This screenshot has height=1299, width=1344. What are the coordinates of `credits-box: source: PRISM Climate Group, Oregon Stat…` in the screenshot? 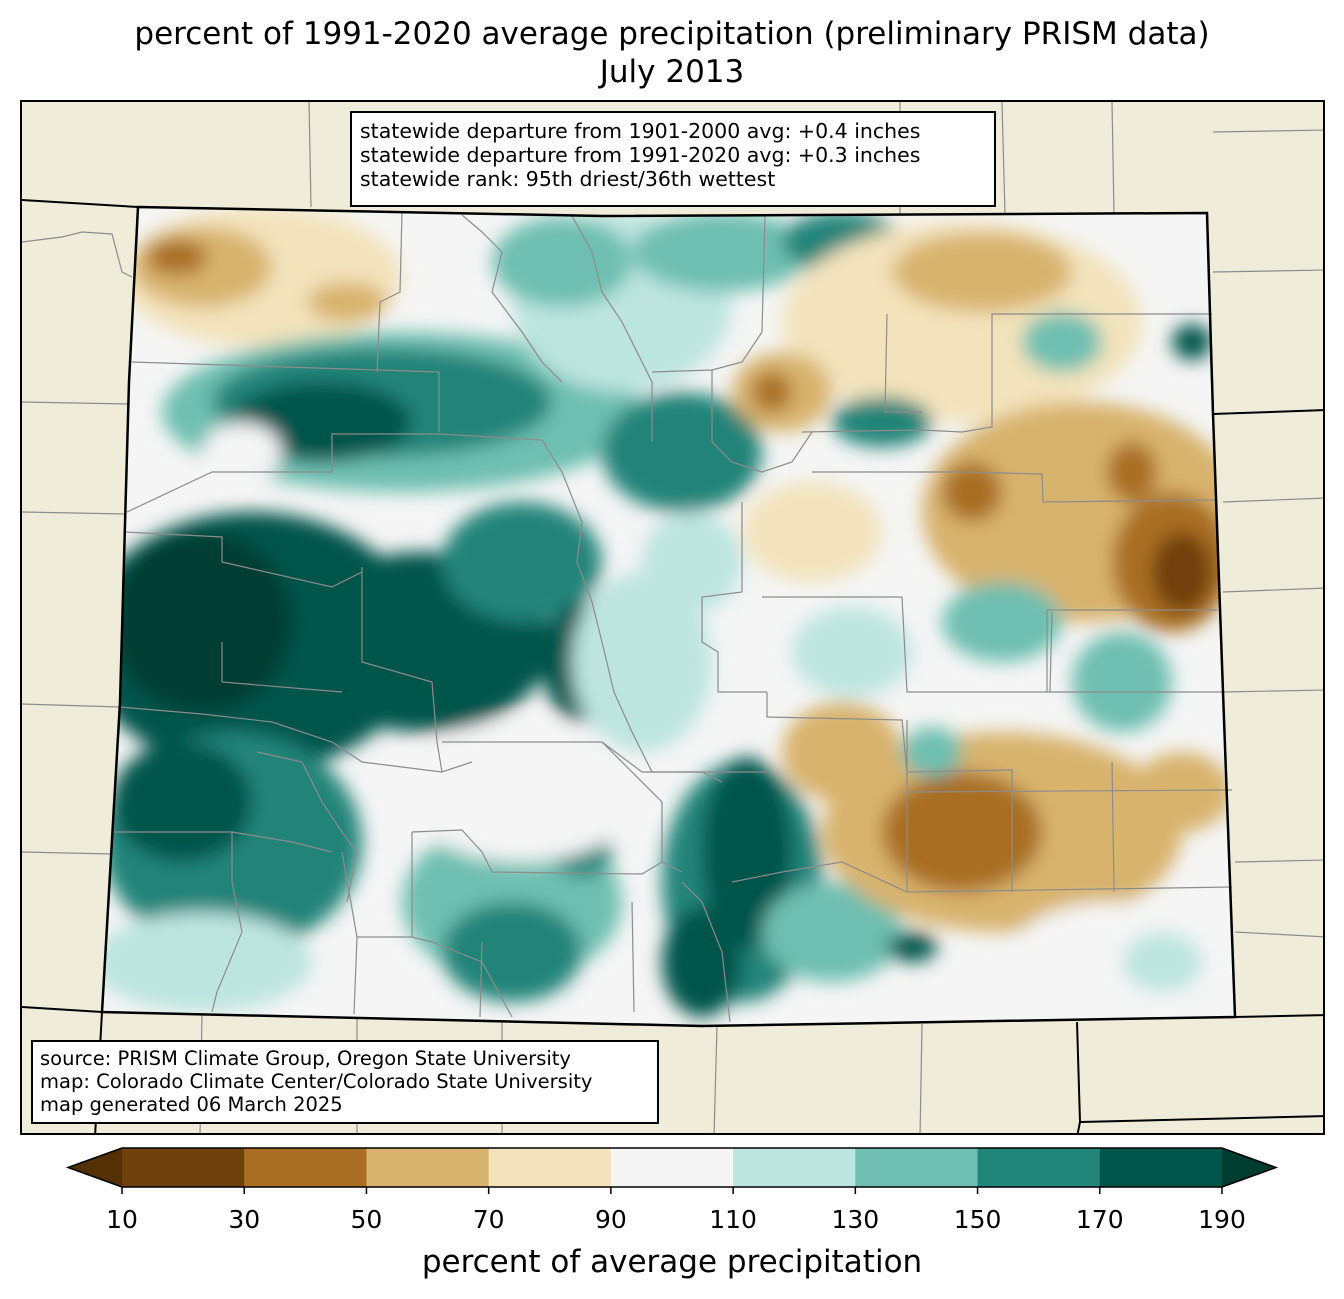 It's located at (345, 1082).